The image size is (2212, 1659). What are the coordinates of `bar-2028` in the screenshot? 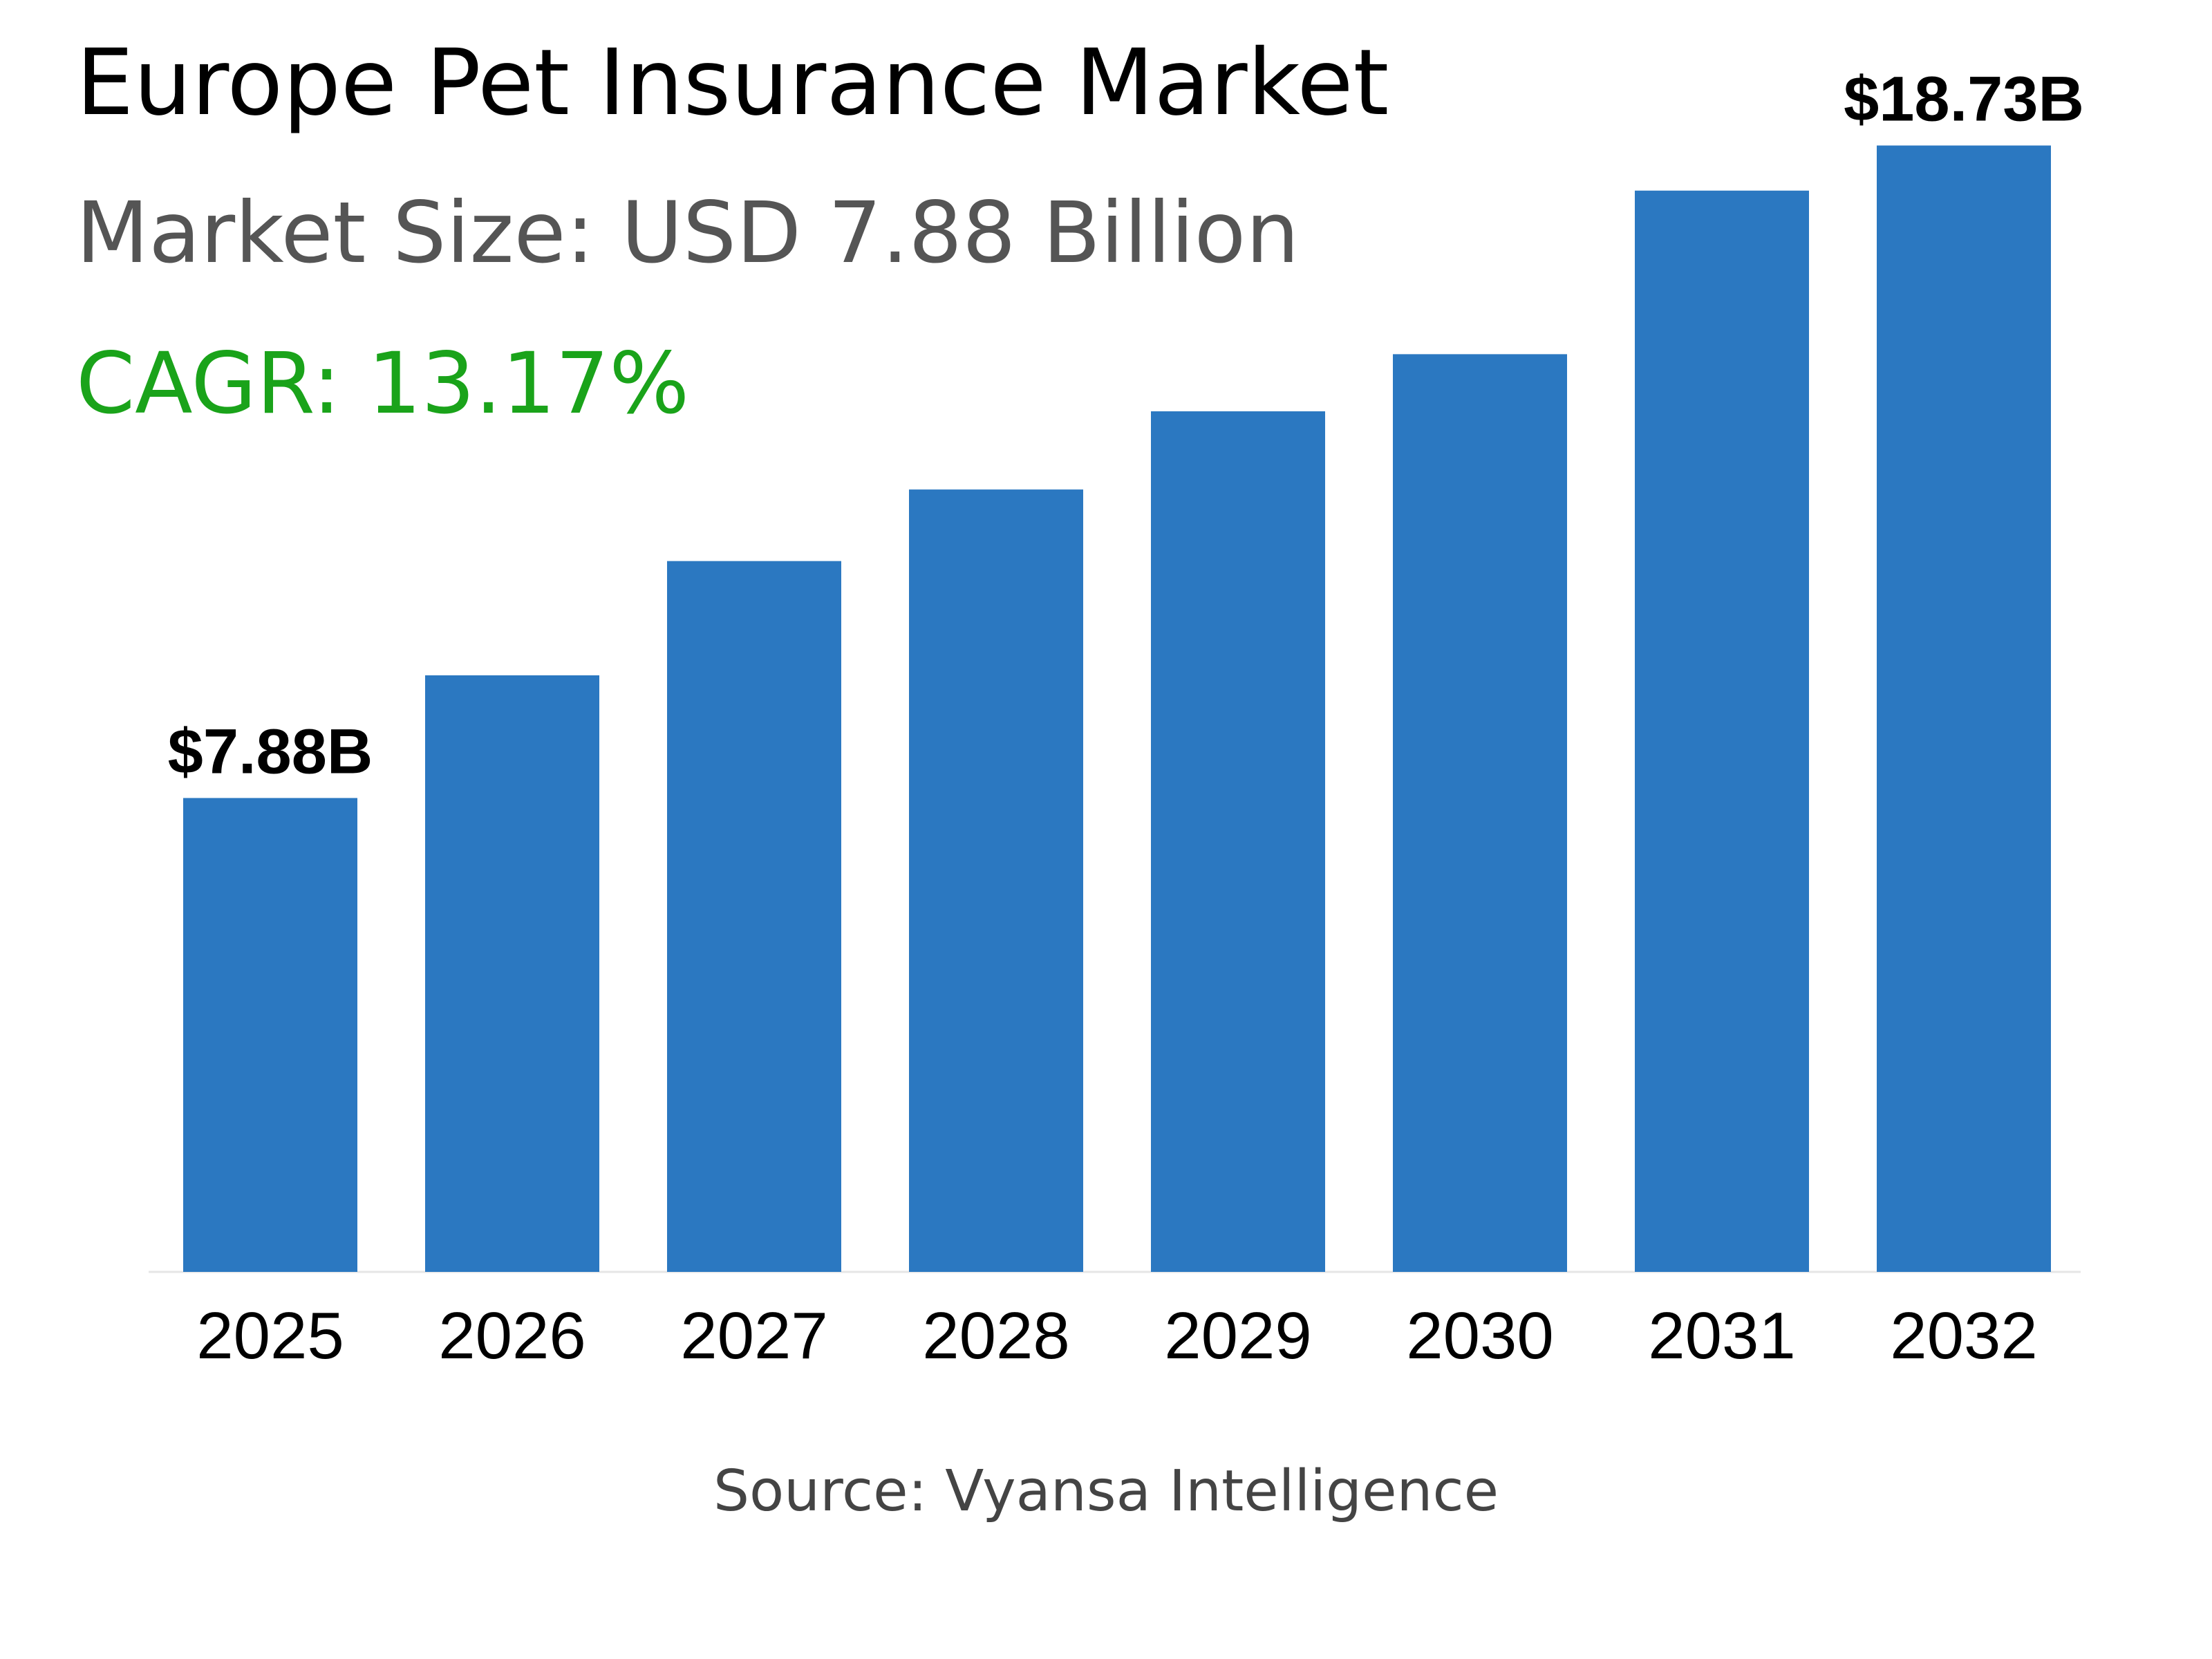 It's located at (996, 880).